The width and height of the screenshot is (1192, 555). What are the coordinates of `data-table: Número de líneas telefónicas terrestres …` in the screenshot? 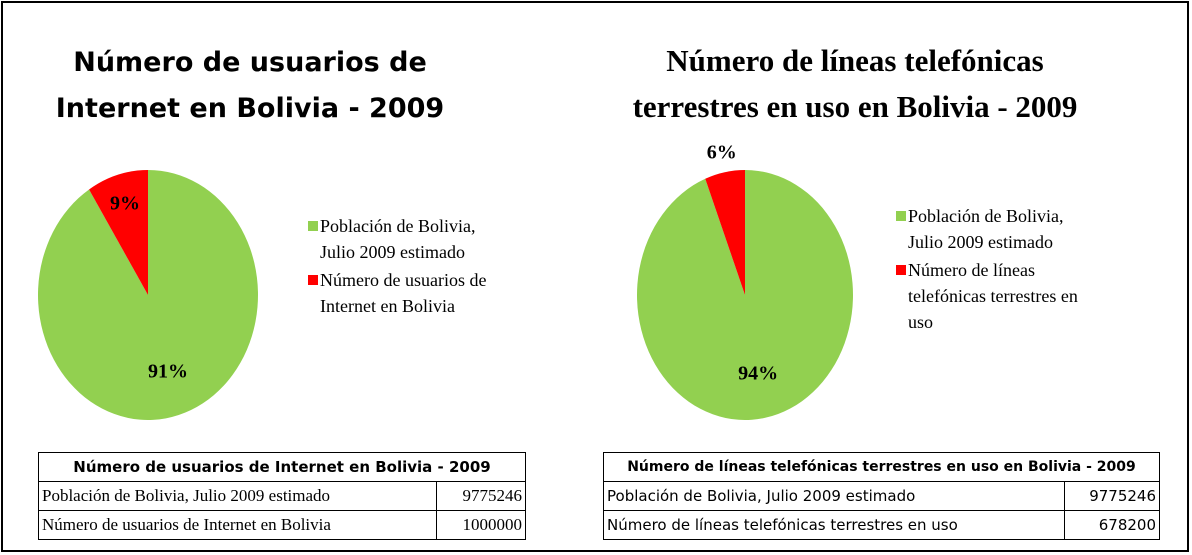 It's located at (882, 496).